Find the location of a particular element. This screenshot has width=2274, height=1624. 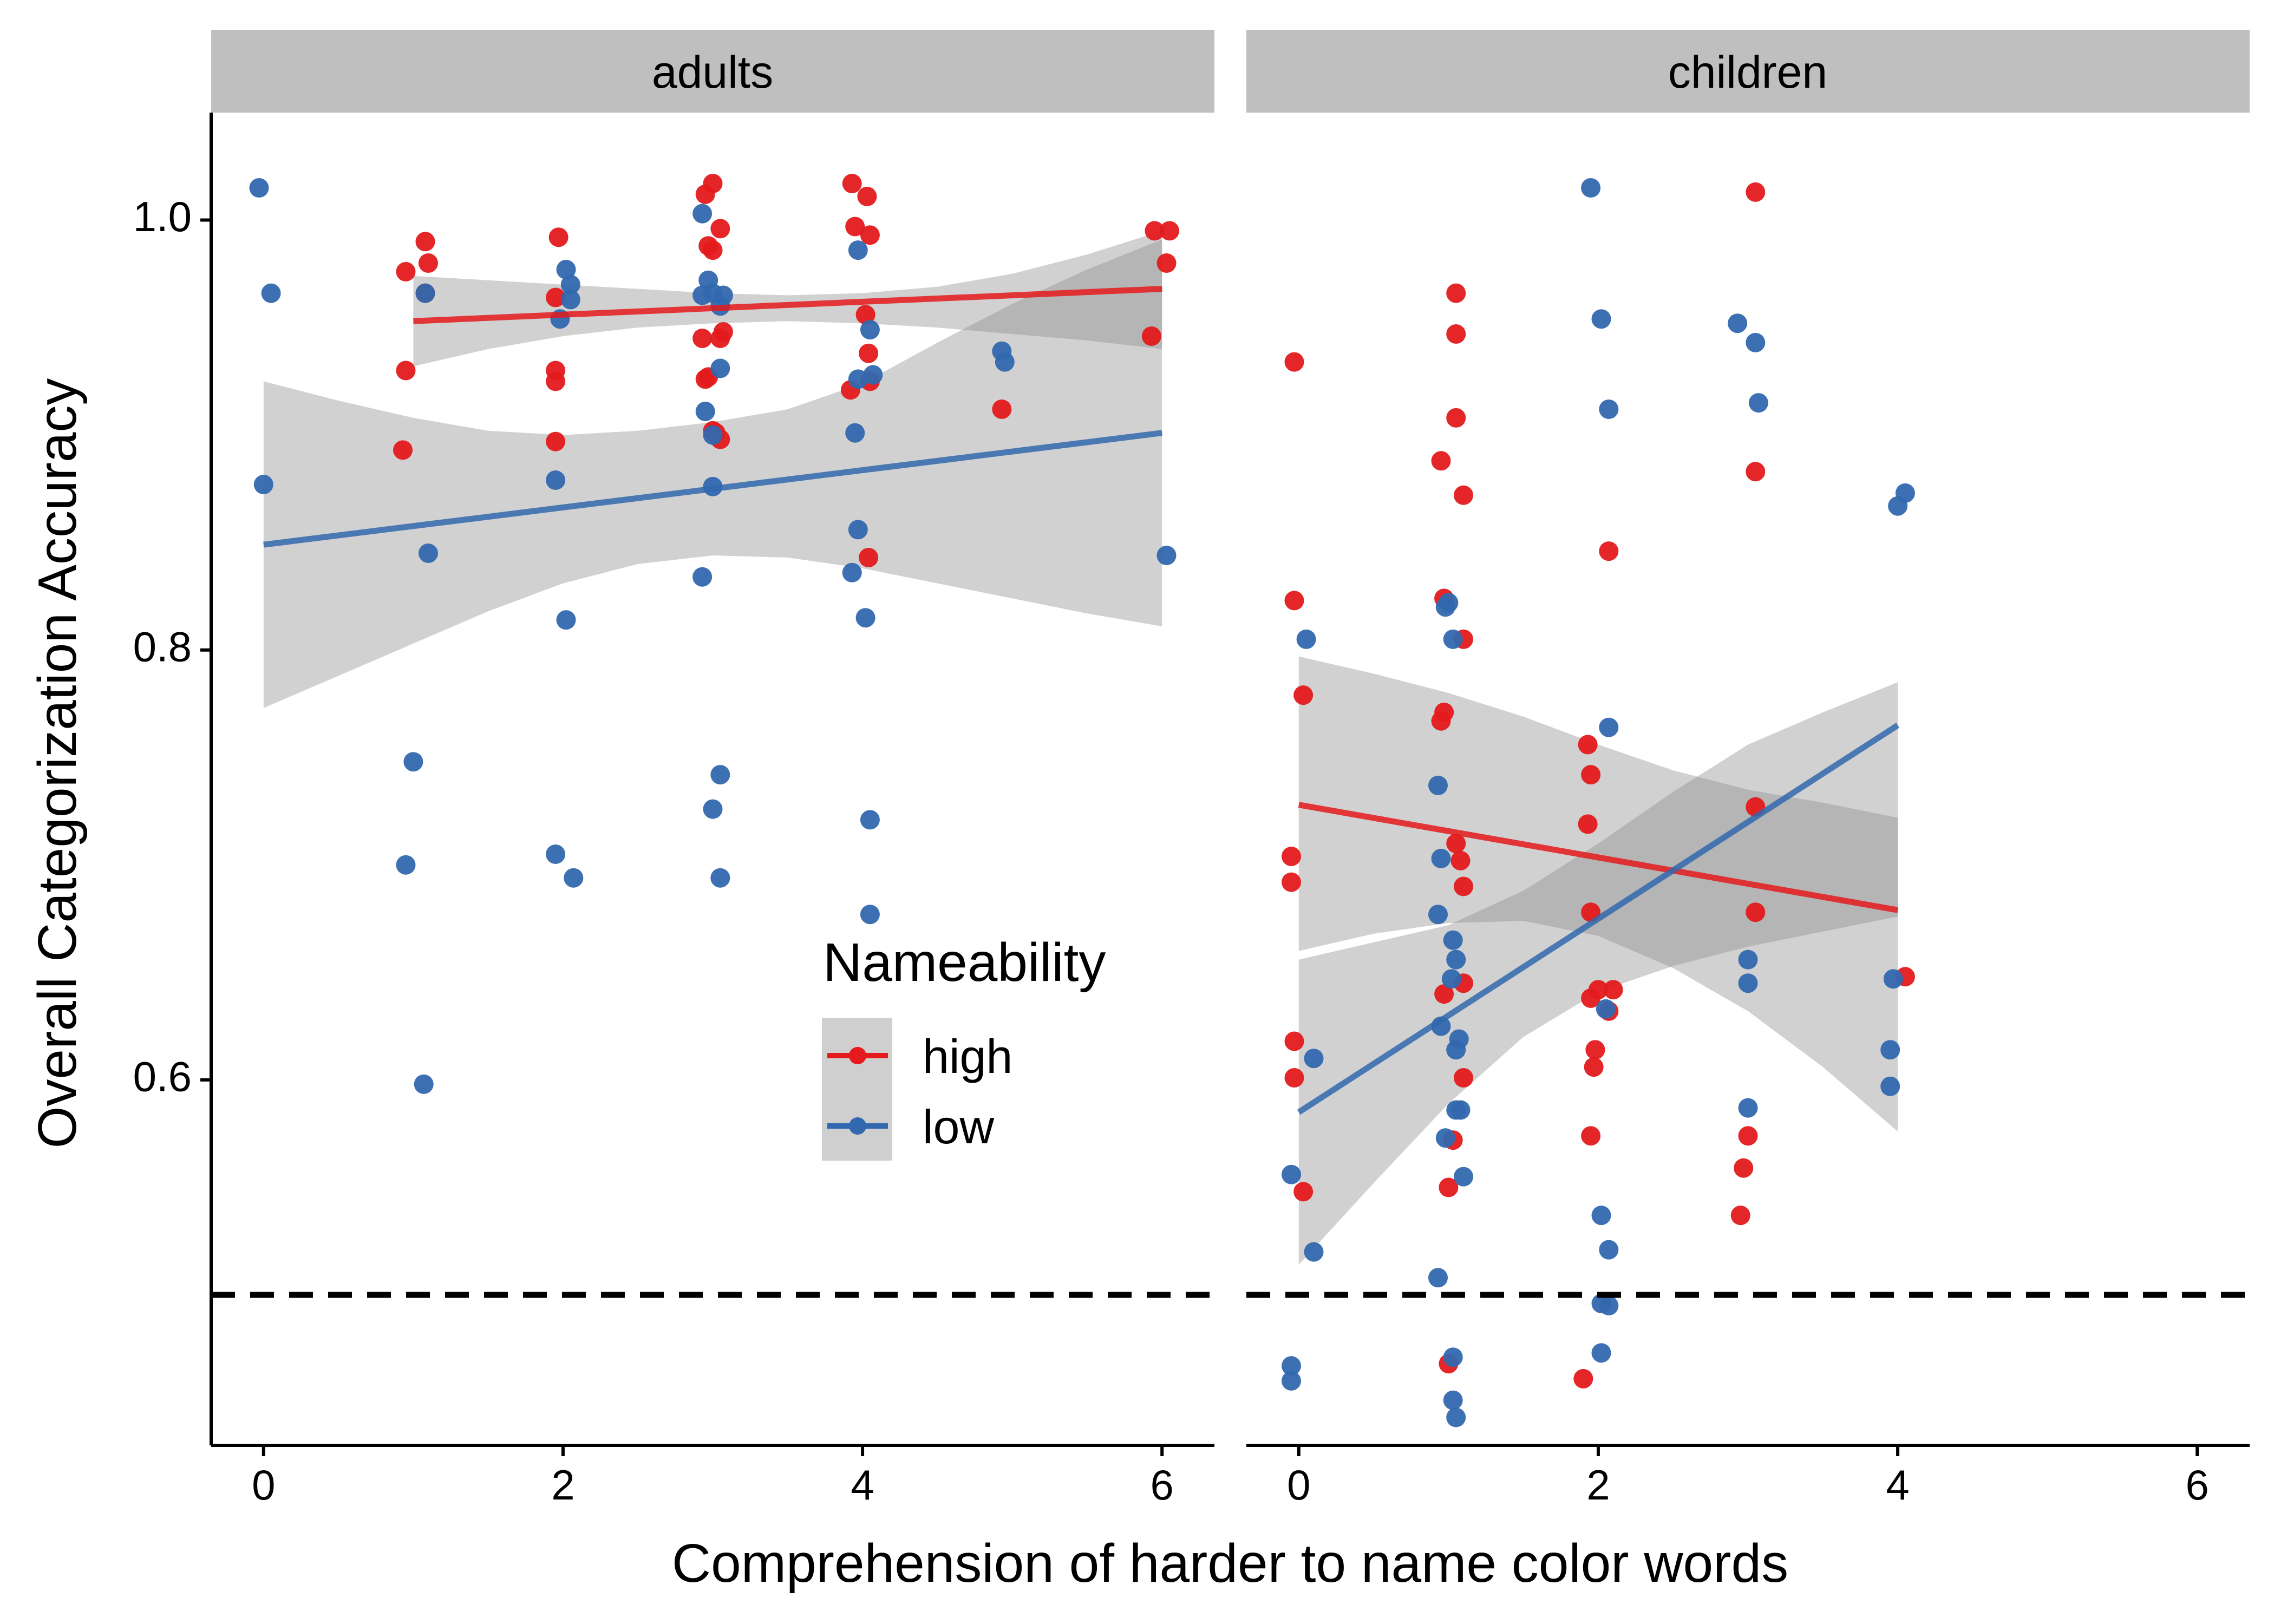

legend-key-low is located at coordinates (858, 1126).